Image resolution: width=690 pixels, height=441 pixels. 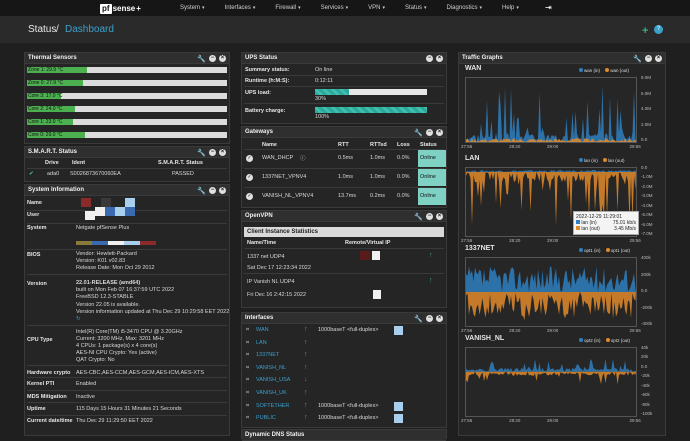 I want to click on graph-legend: opt1 (in) opt1 (out), so click(x=604, y=250).